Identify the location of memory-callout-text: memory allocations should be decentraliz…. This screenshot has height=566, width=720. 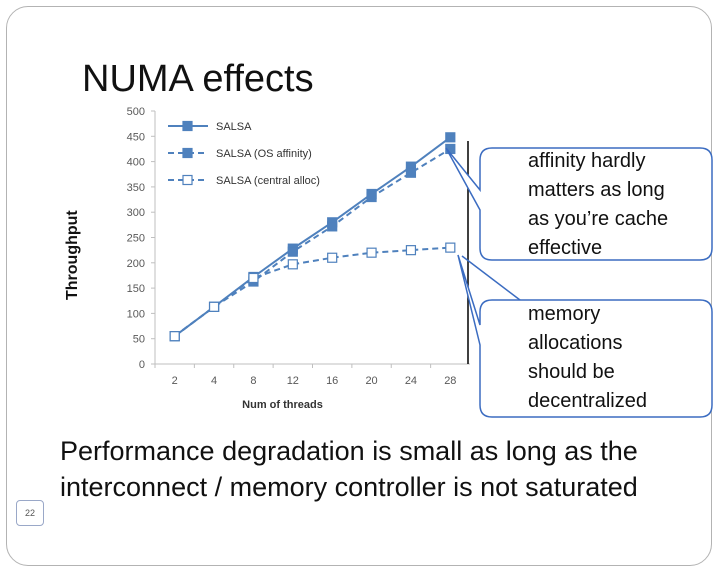
(587, 358).